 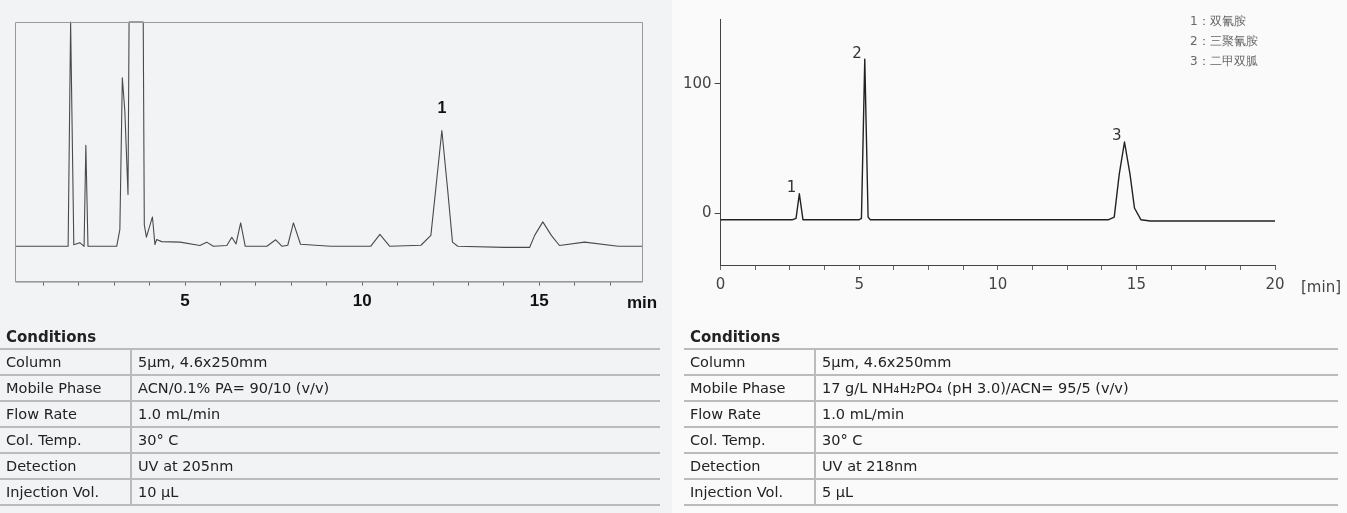 What do you see at coordinates (1321, 286) in the screenshot?
I see `x-axis-title: [min]` at bounding box center [1321, 286].